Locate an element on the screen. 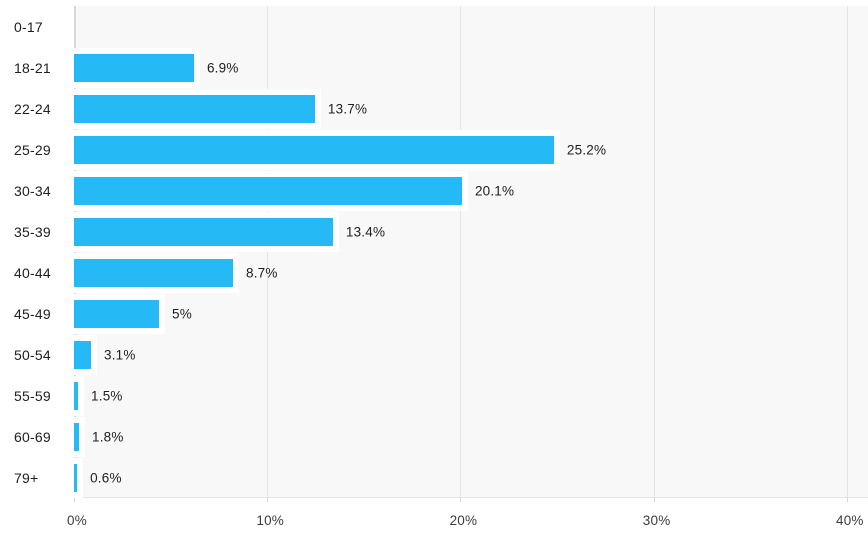  value-label: 25.2% is located at coordinates (586, 149).